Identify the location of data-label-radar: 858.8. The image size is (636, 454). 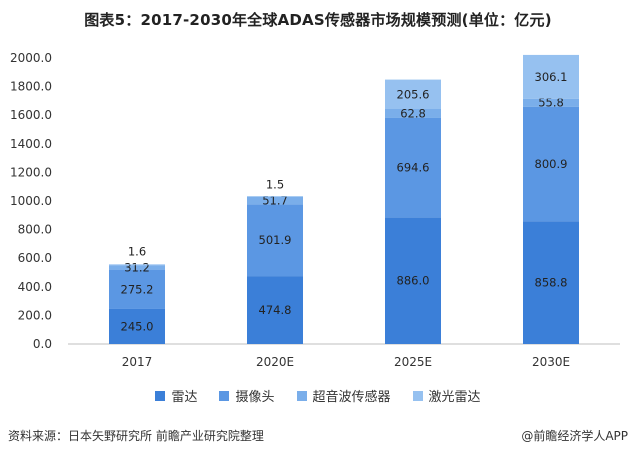
(551, 283).